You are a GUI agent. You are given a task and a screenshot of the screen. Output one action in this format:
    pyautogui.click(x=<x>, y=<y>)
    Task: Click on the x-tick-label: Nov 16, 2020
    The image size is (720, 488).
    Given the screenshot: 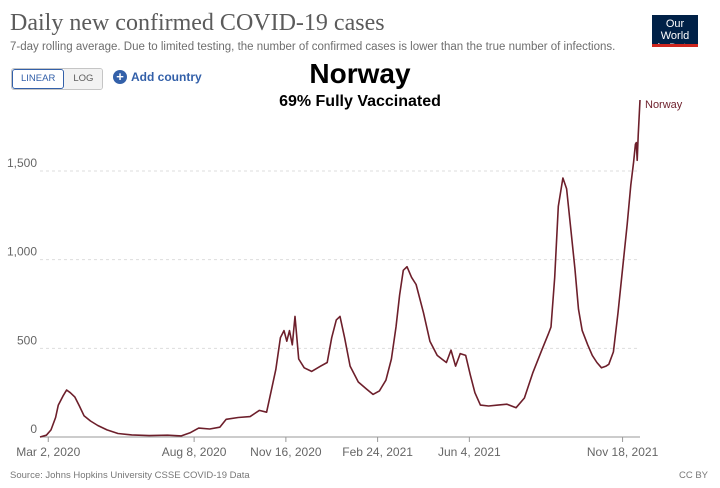 What is the action you would take?
    pyautogui.click(x=286, y=452)
    